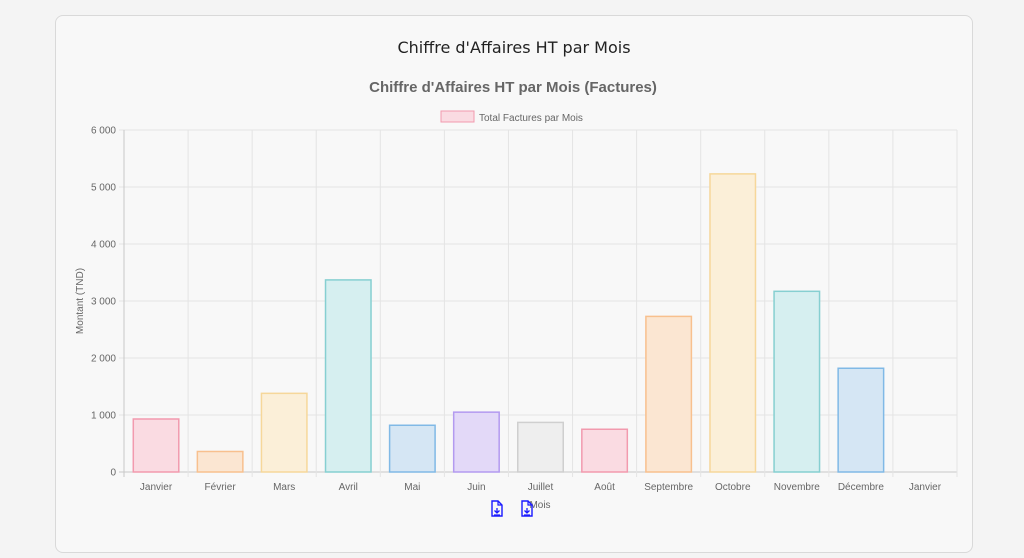 The height and width of the screenshot is (558, 1024). What do you see at coordinates (103, 245) in the screenshot?
I see `y-tick-label: 4 000` at bounding box center [103, 245].